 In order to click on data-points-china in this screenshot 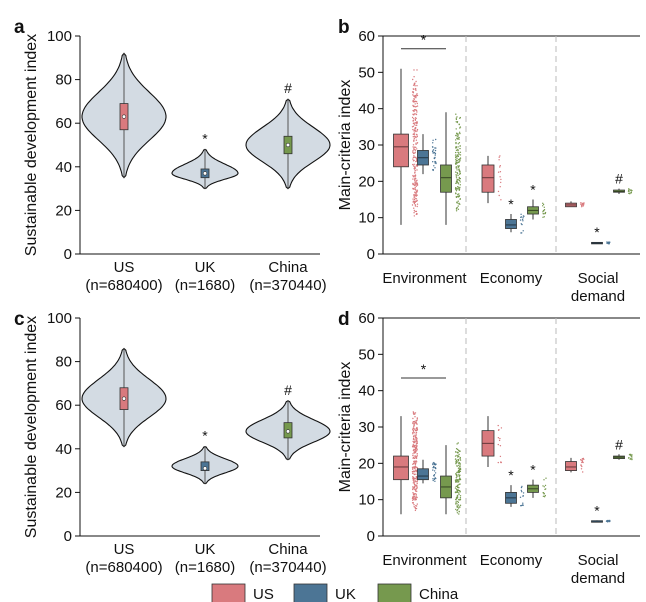, I will do `click(630, 191)`.